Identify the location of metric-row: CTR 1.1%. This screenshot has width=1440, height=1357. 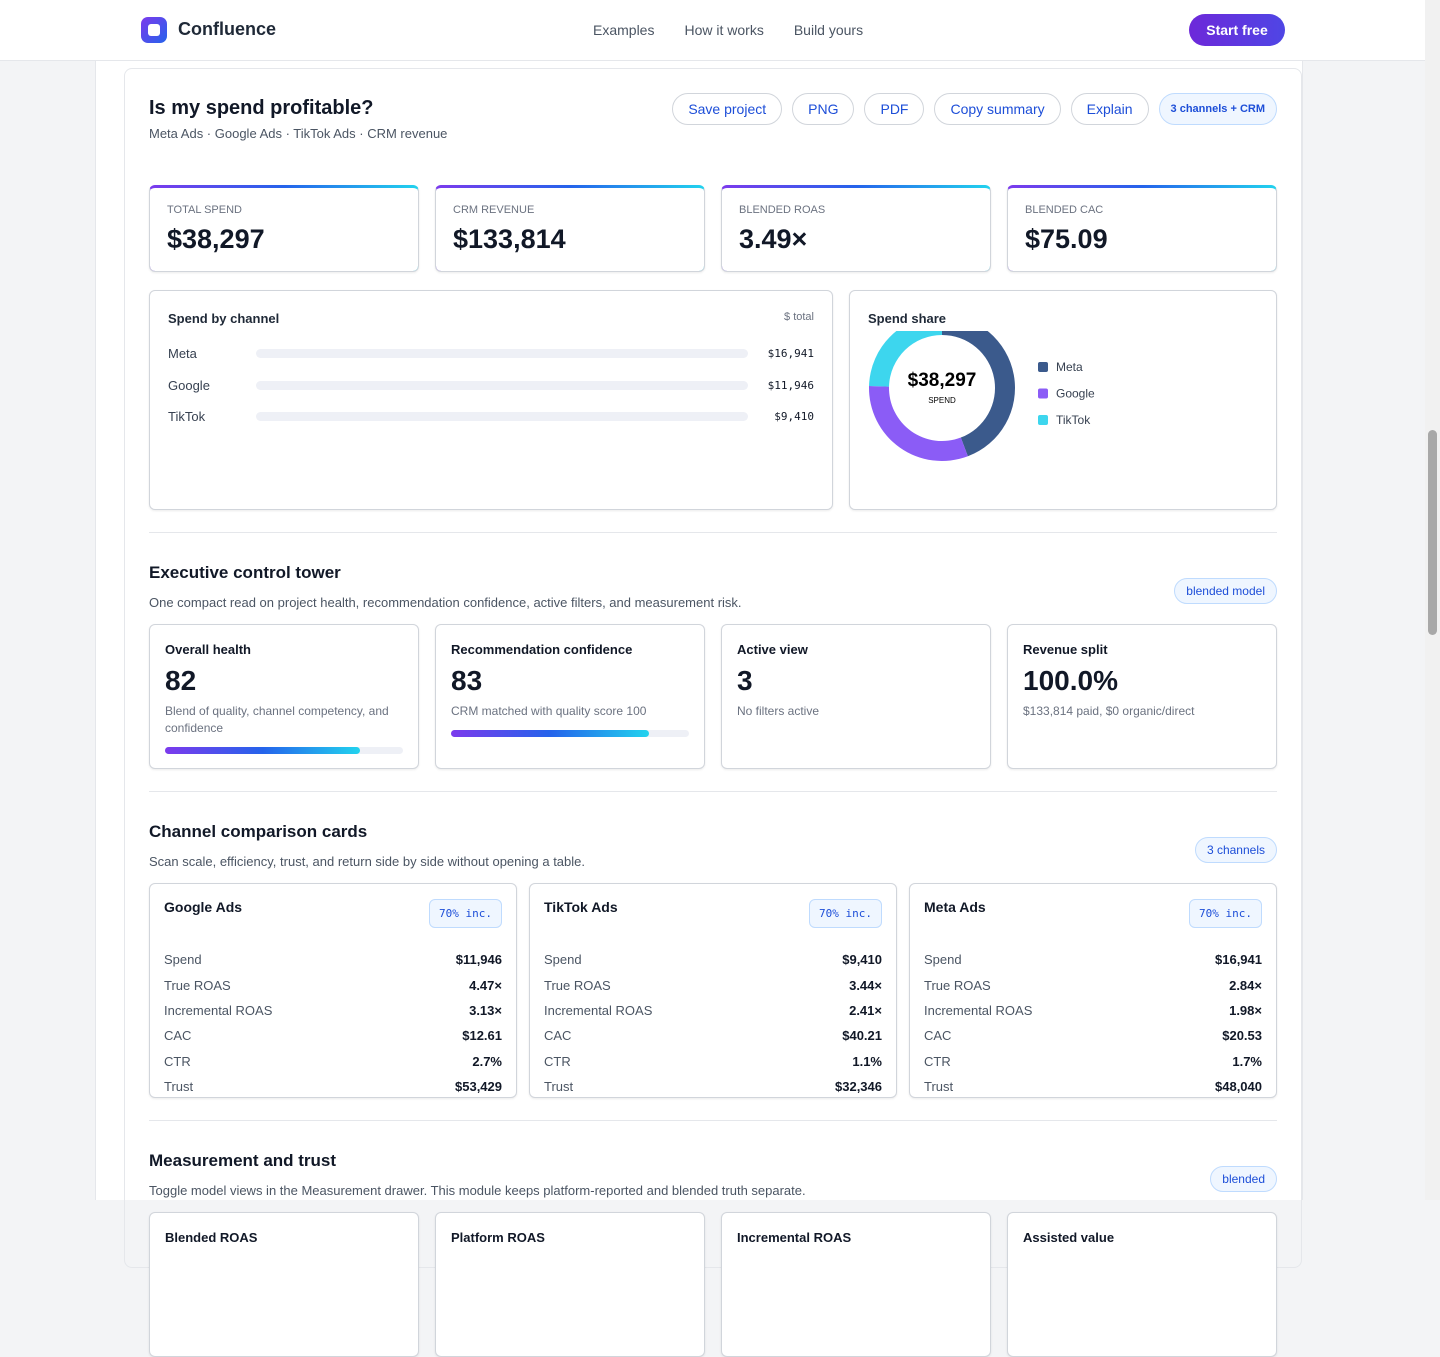
(713, 1061).